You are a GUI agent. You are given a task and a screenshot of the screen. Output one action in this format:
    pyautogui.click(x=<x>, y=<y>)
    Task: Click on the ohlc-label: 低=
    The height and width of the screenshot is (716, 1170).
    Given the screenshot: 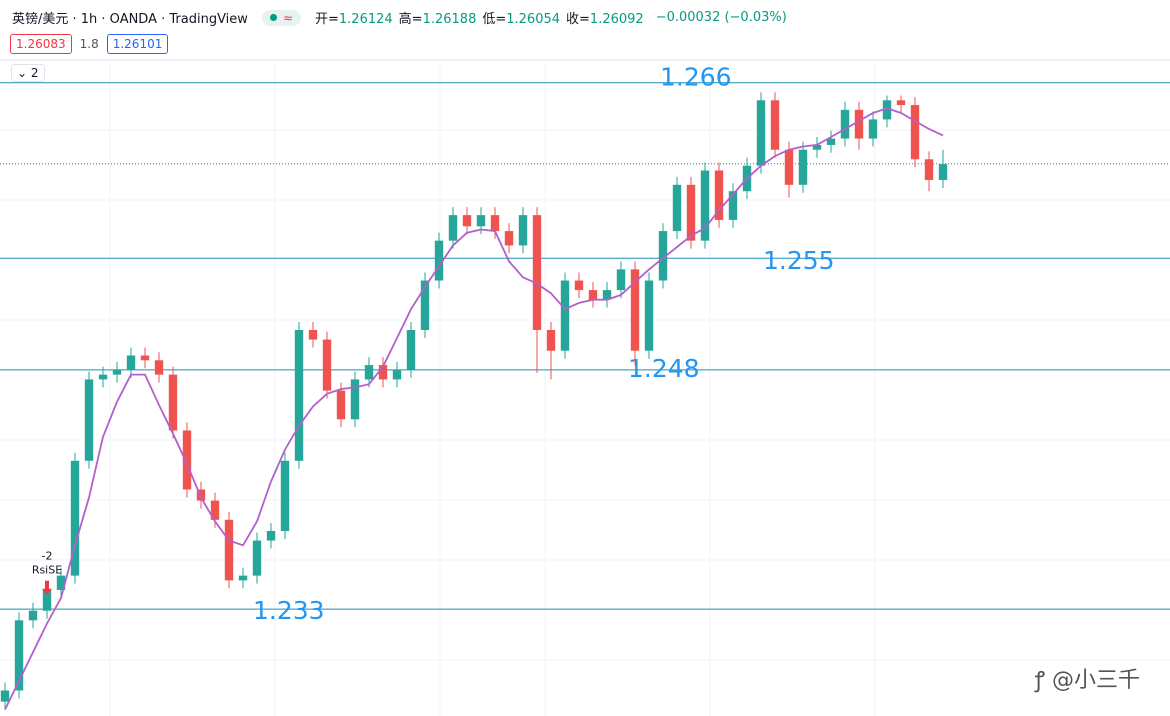 What is the action you would take?
    pyautogui.click(x=494, y=19)
    